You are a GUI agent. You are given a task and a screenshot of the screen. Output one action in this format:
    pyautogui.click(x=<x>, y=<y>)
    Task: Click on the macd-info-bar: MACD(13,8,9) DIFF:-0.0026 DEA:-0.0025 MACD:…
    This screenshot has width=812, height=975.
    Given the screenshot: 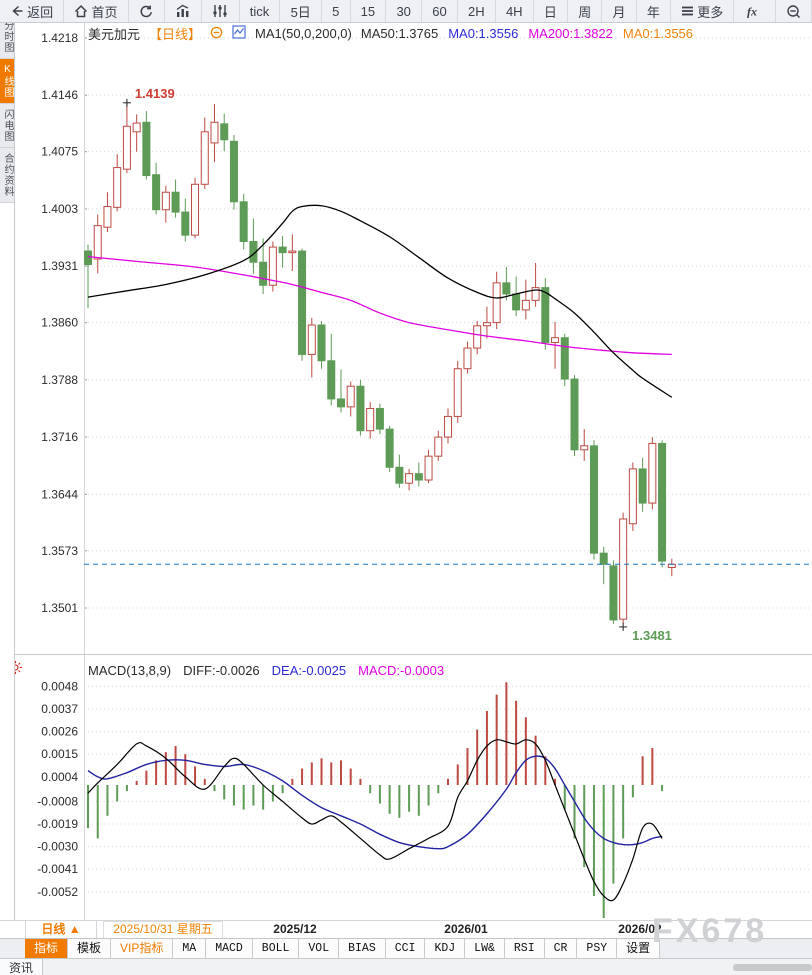 What is the action you would take?
    pyautogui.click(x=266, y=670)
    